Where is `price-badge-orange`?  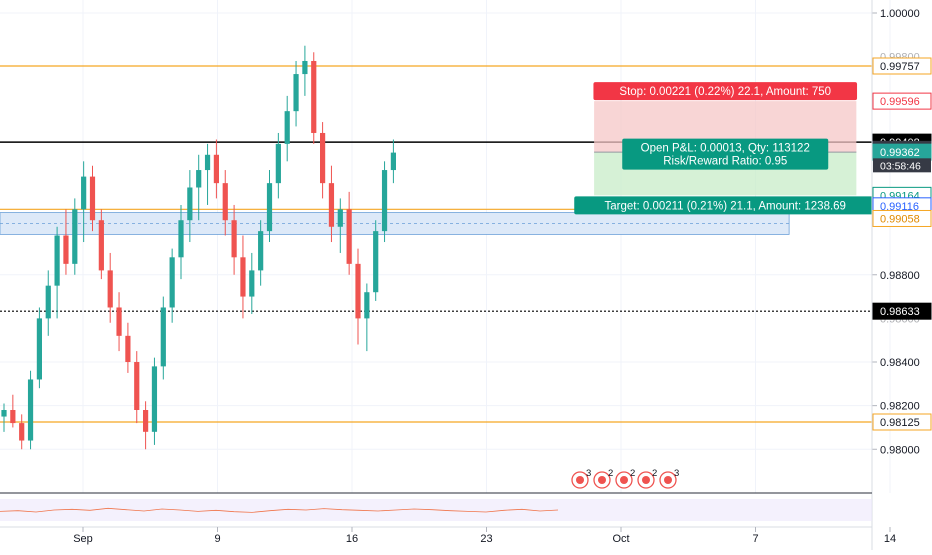
price-badge-orange is located at coordinates (902, 218).